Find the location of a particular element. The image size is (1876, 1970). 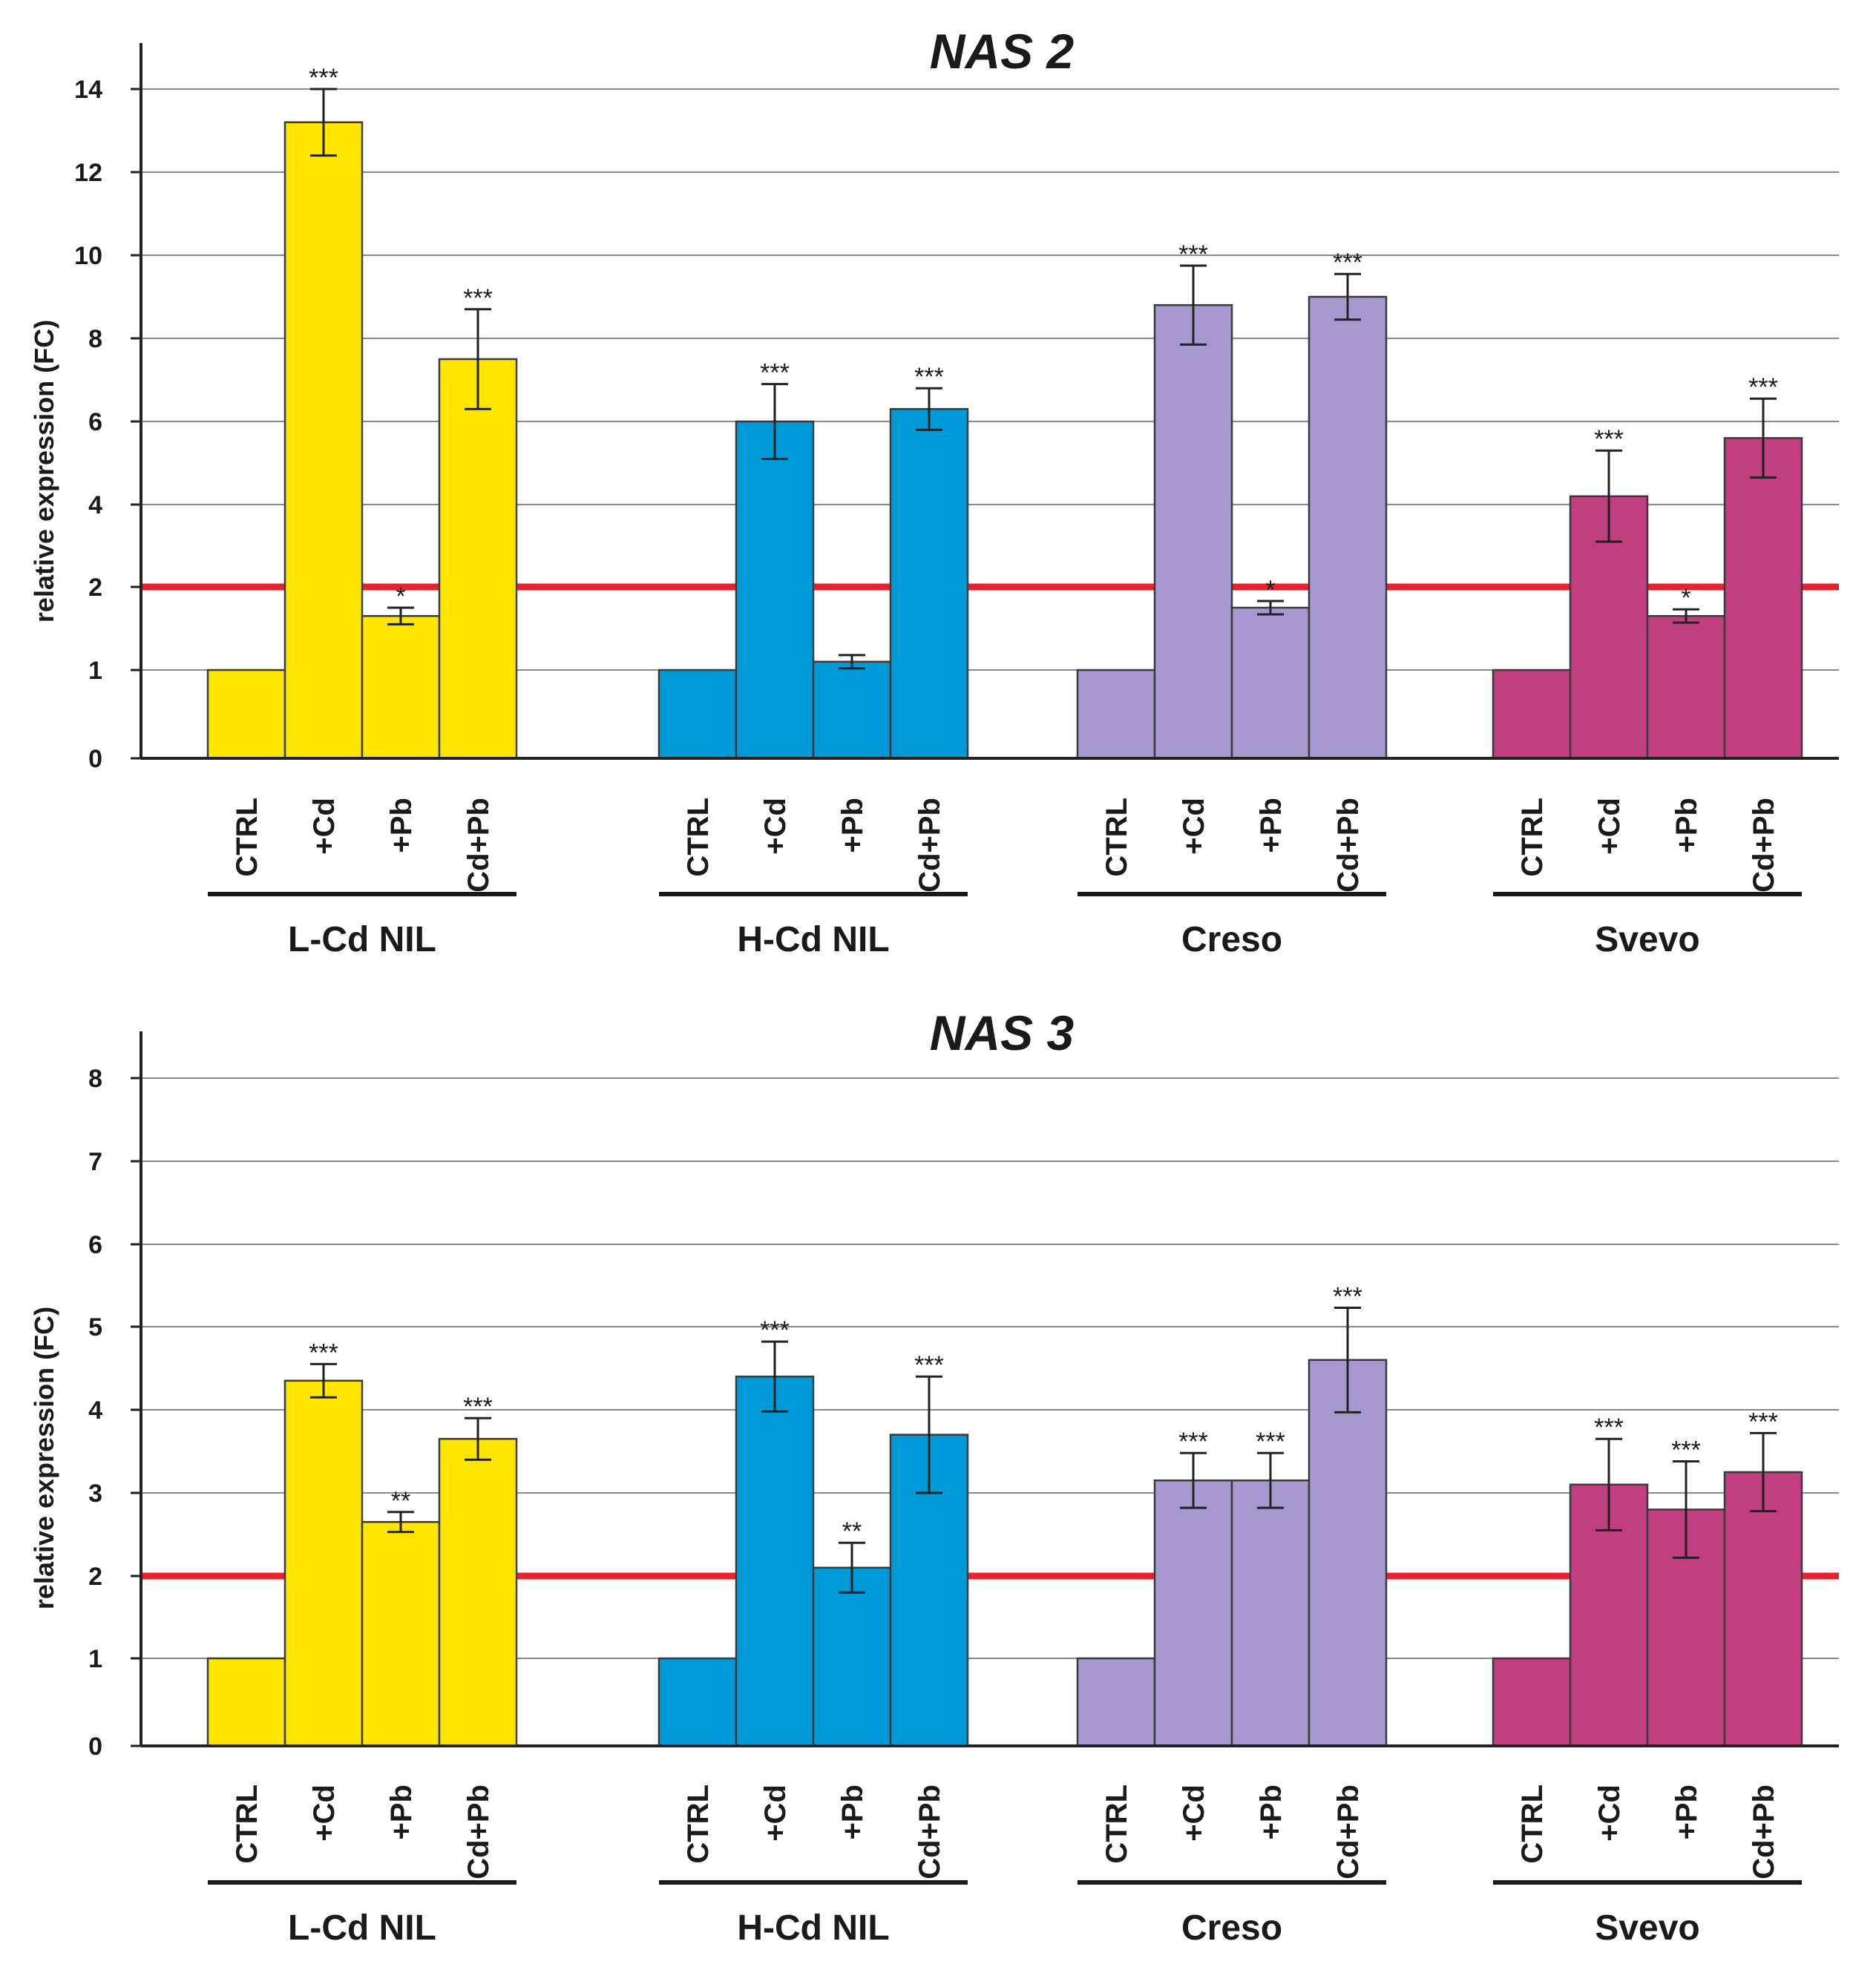

significance-label: * is located at coordinates (1685, 598).